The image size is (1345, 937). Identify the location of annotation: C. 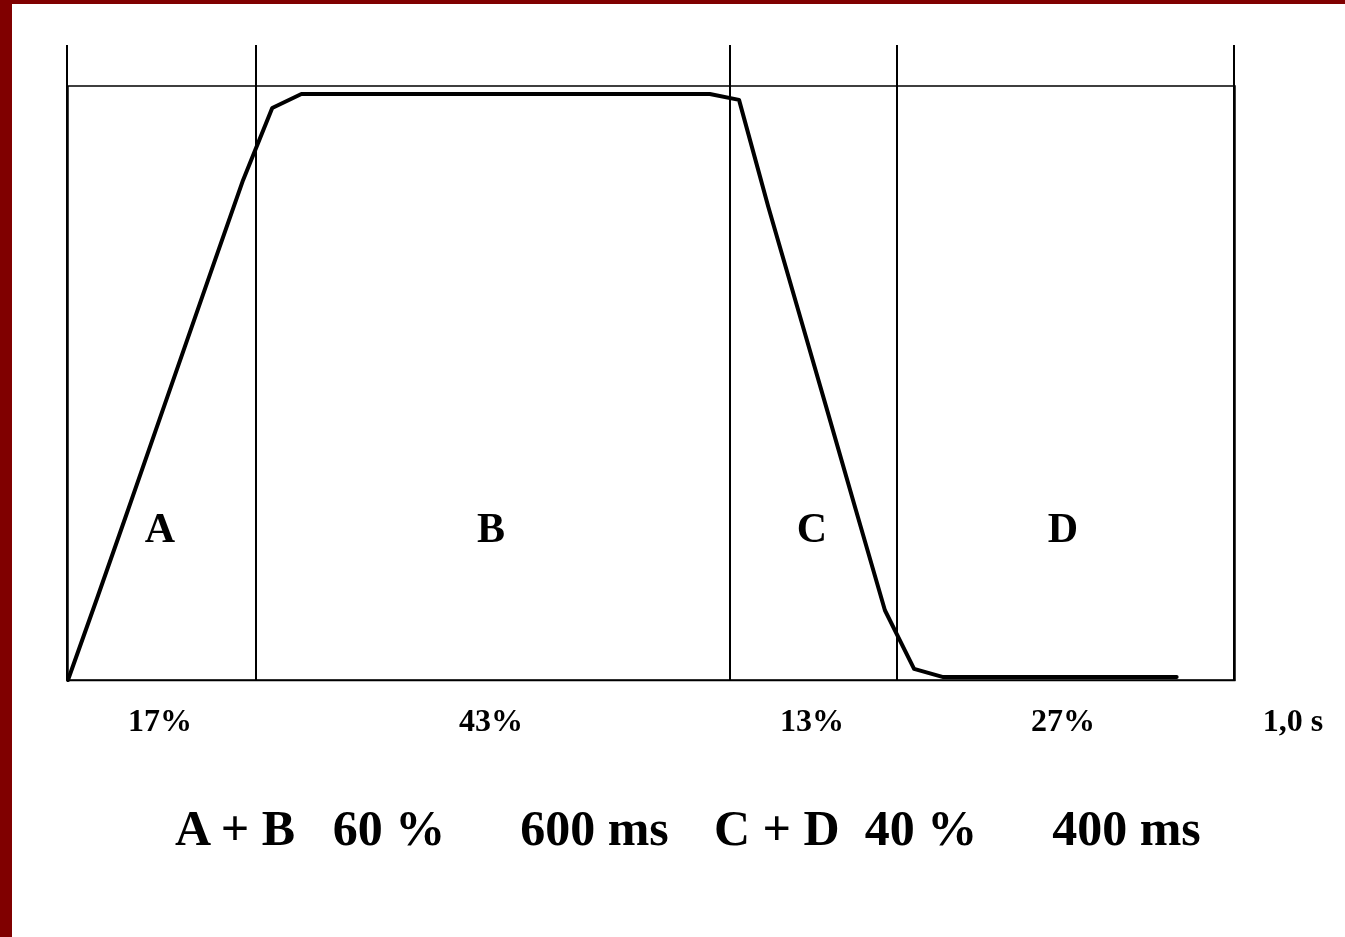
(812, 528).